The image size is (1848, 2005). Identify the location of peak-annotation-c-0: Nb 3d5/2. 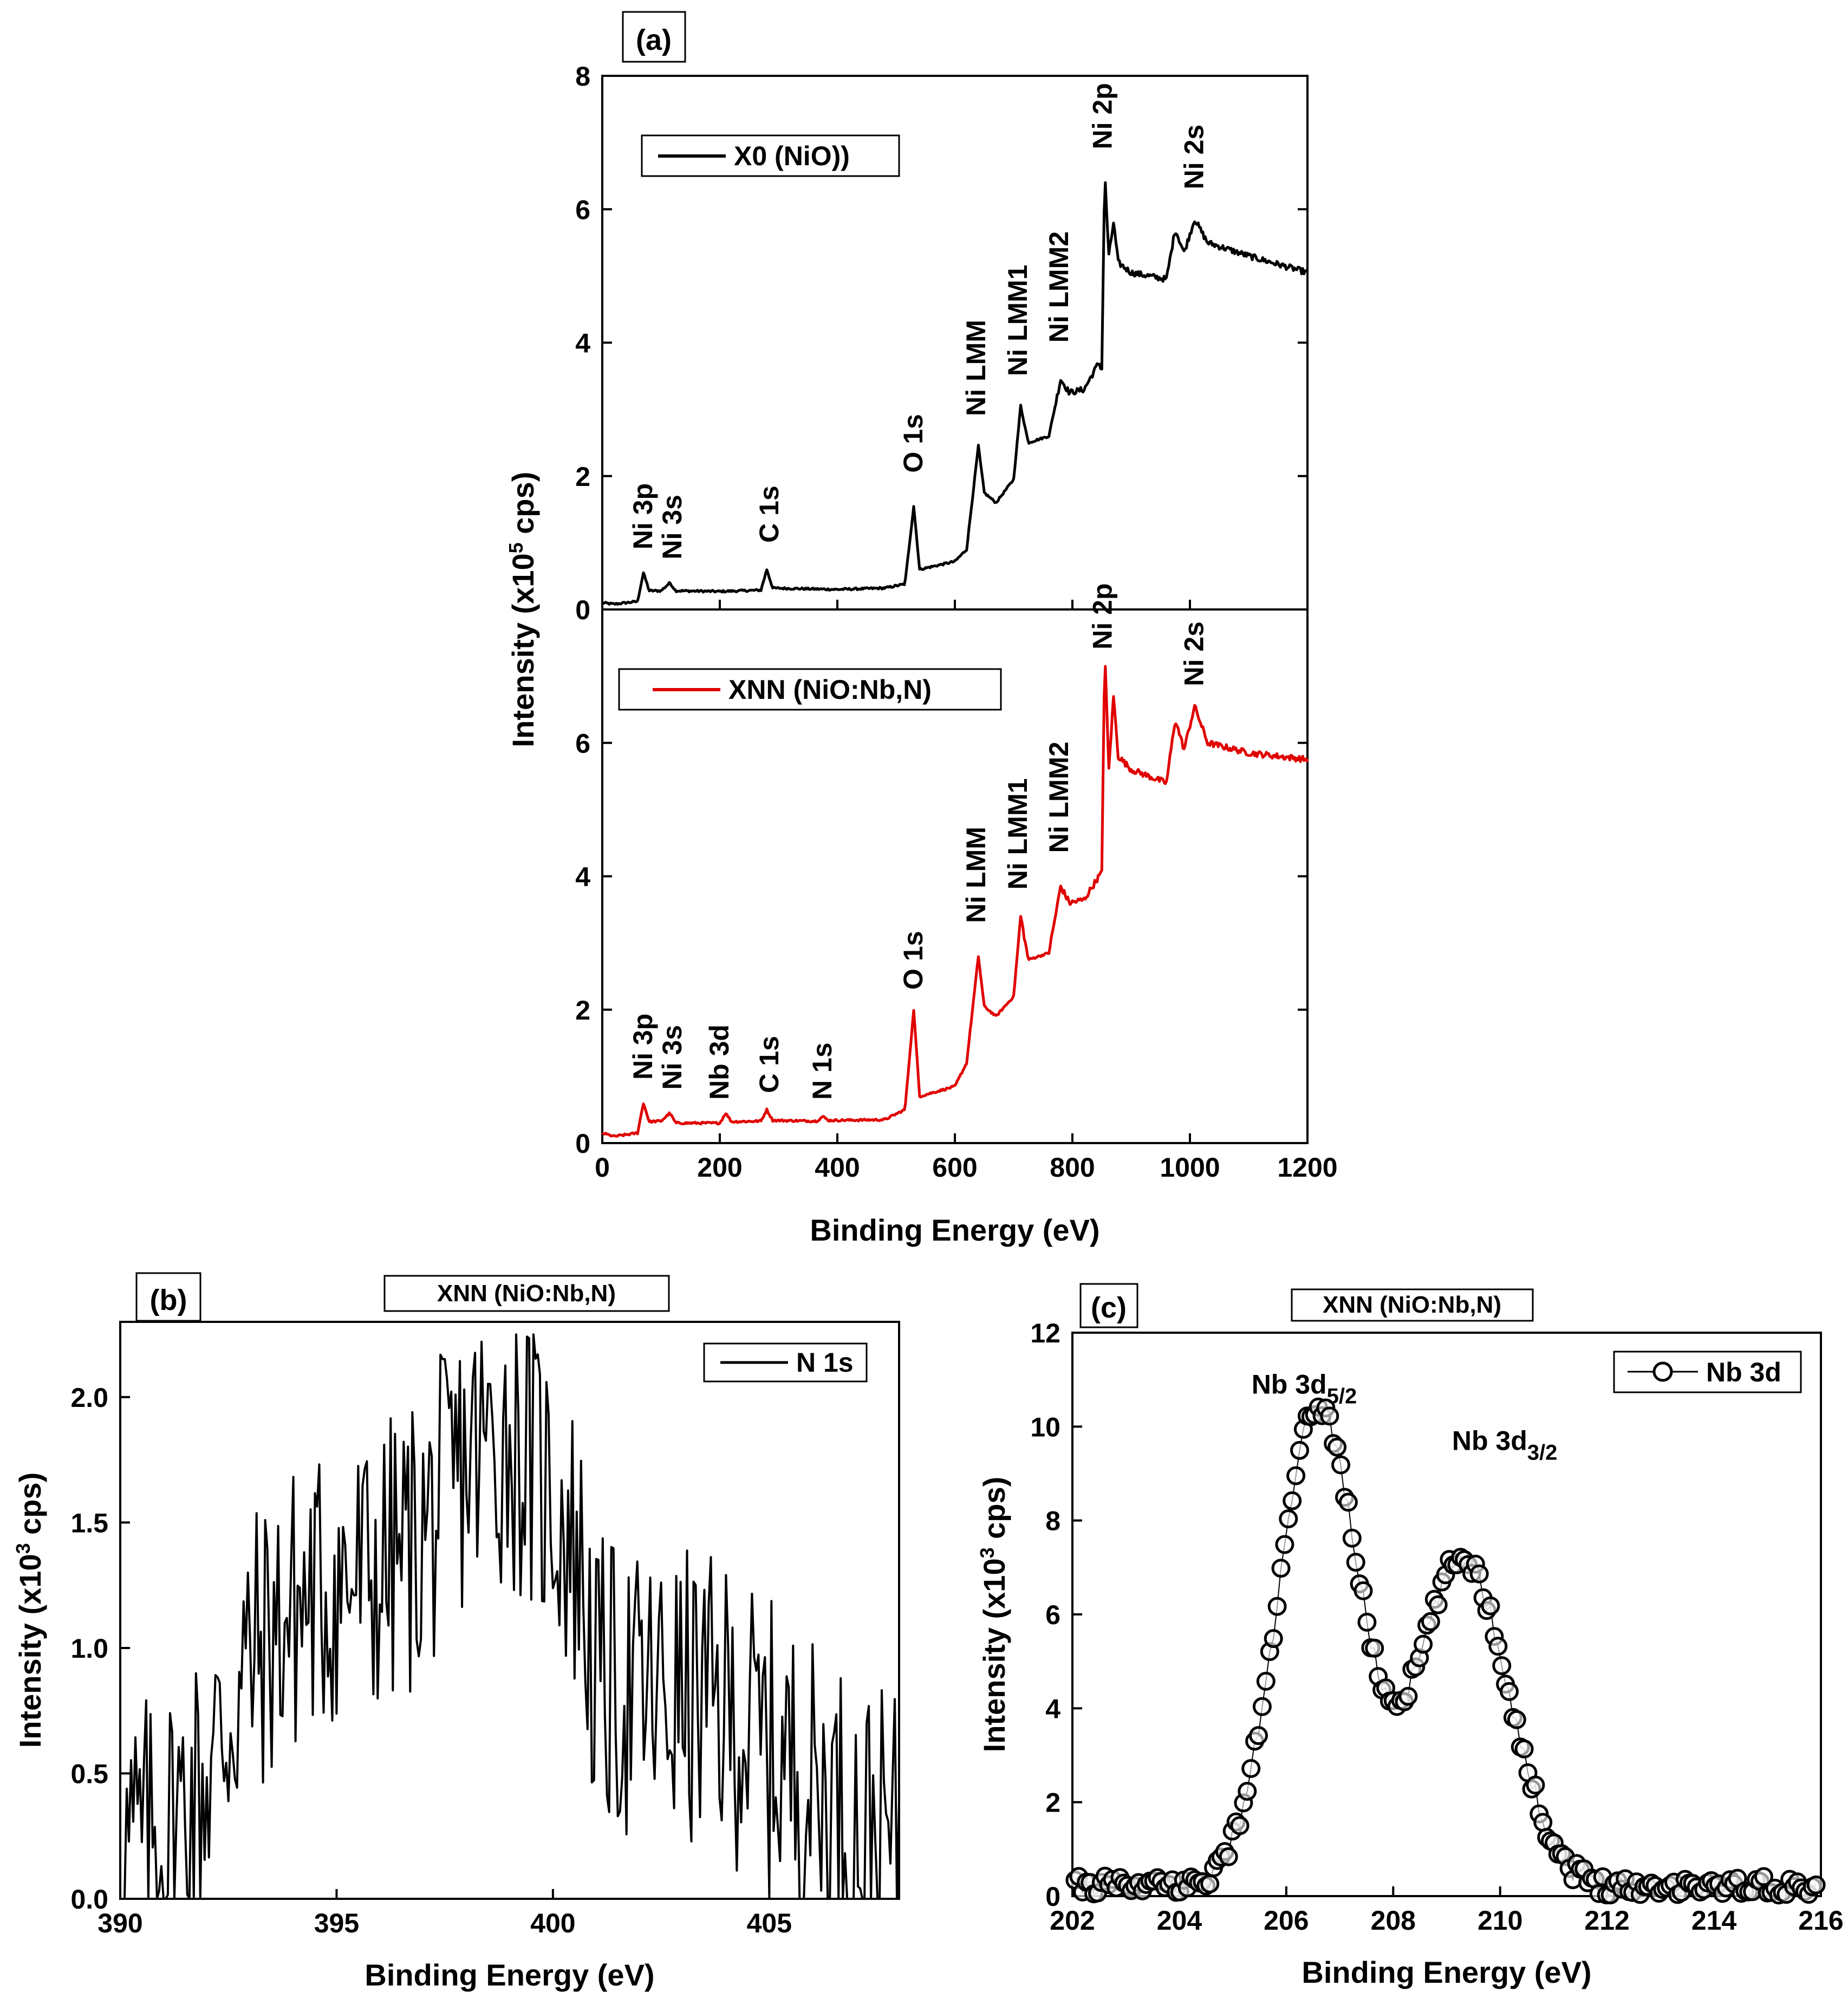
(1304, 1389).